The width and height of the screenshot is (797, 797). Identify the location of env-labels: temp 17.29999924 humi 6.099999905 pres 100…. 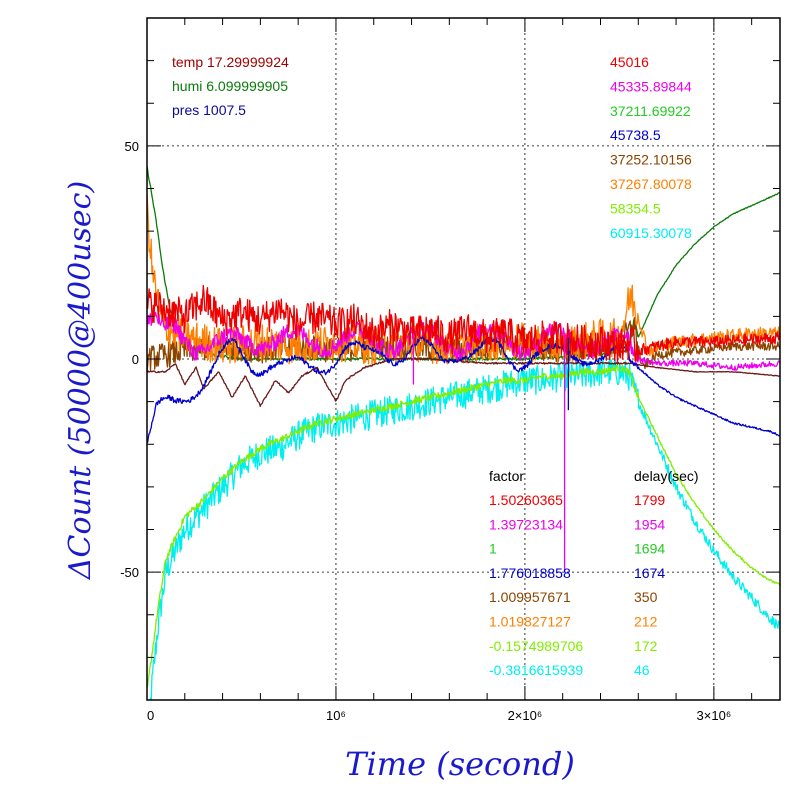
(230, 86).